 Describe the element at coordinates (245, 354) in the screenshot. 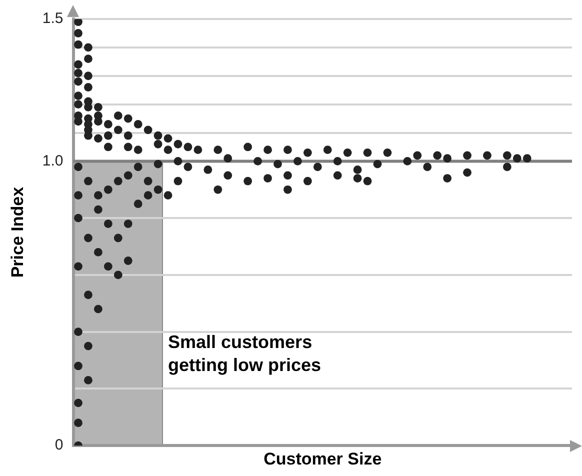

I see `annotation: Small customers getting low prices` at that location.